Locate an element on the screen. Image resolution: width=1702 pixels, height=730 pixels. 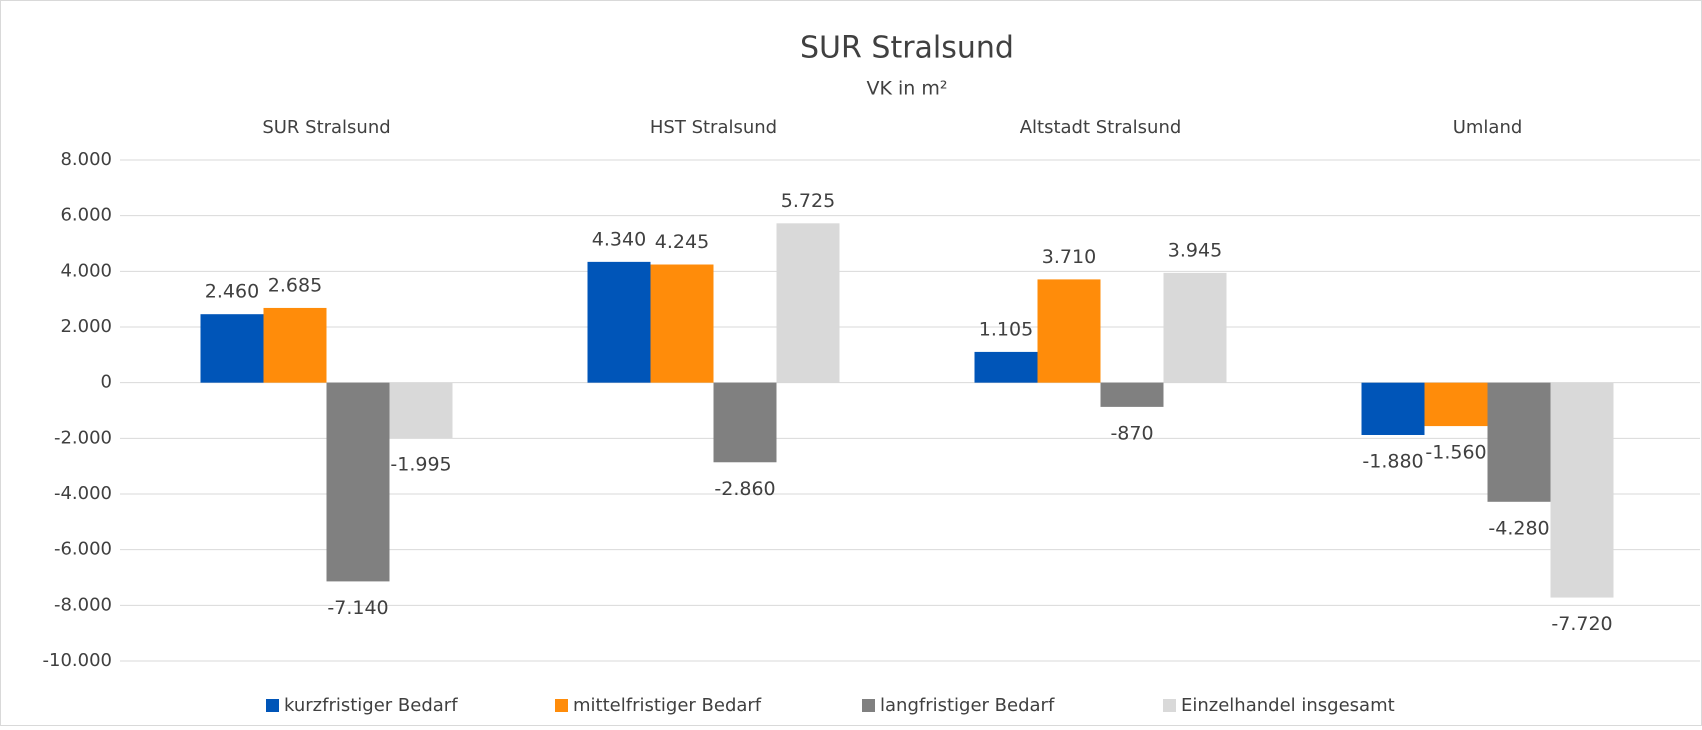
legend-label: kurzfristiger Bedarf is located at coordinates (371, 705).